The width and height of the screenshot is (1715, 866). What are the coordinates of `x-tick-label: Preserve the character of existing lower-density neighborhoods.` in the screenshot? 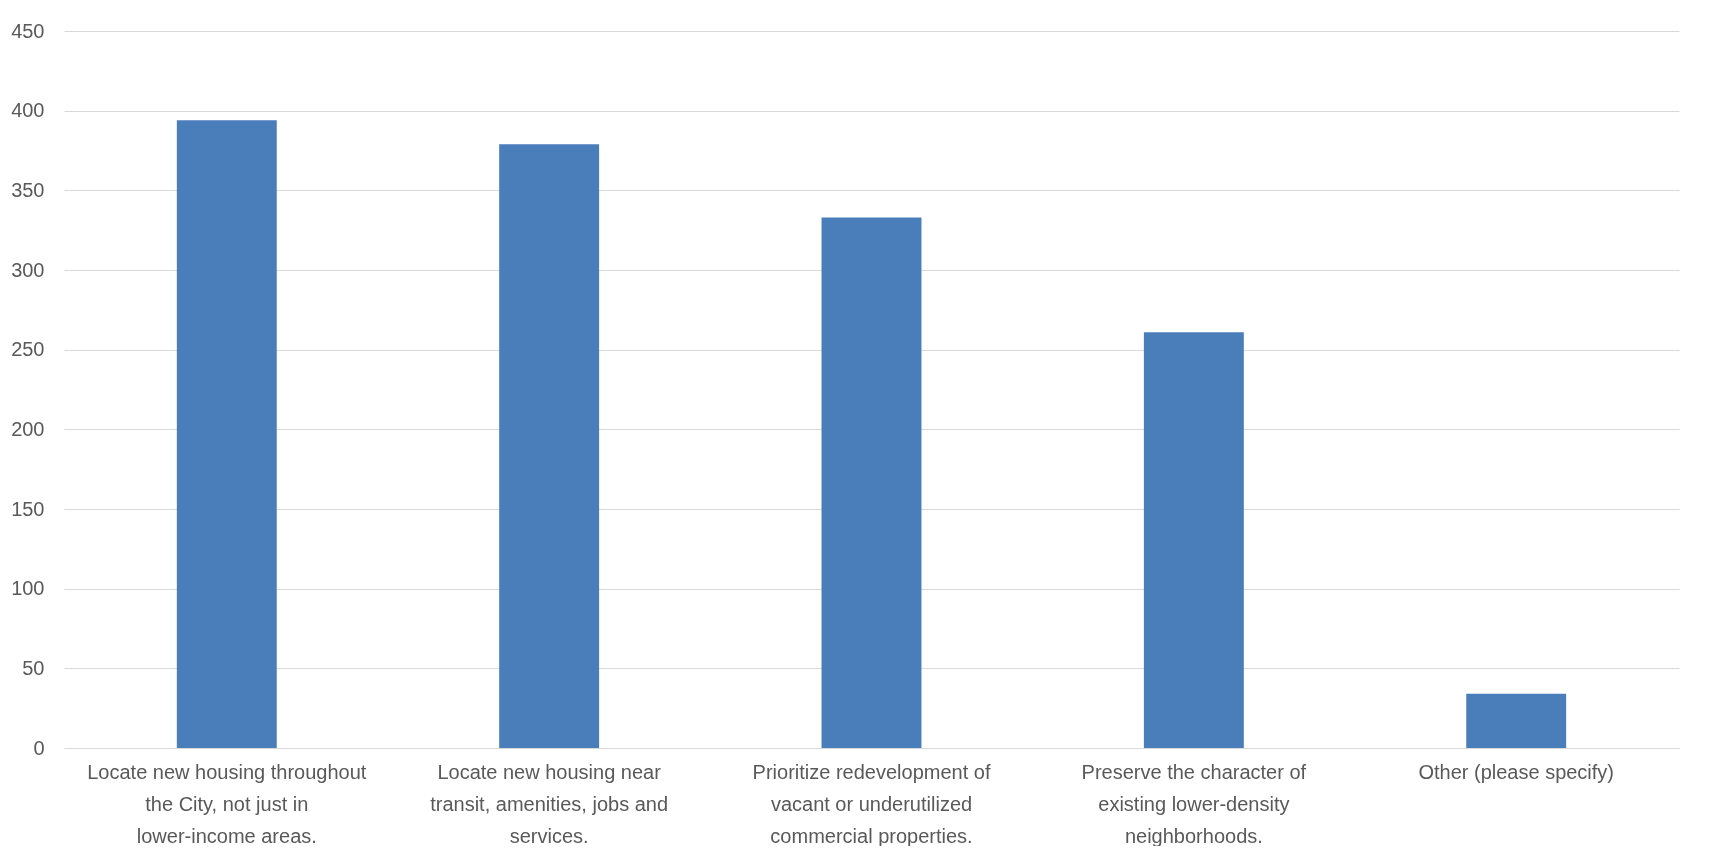 It's located at (1194, 803).